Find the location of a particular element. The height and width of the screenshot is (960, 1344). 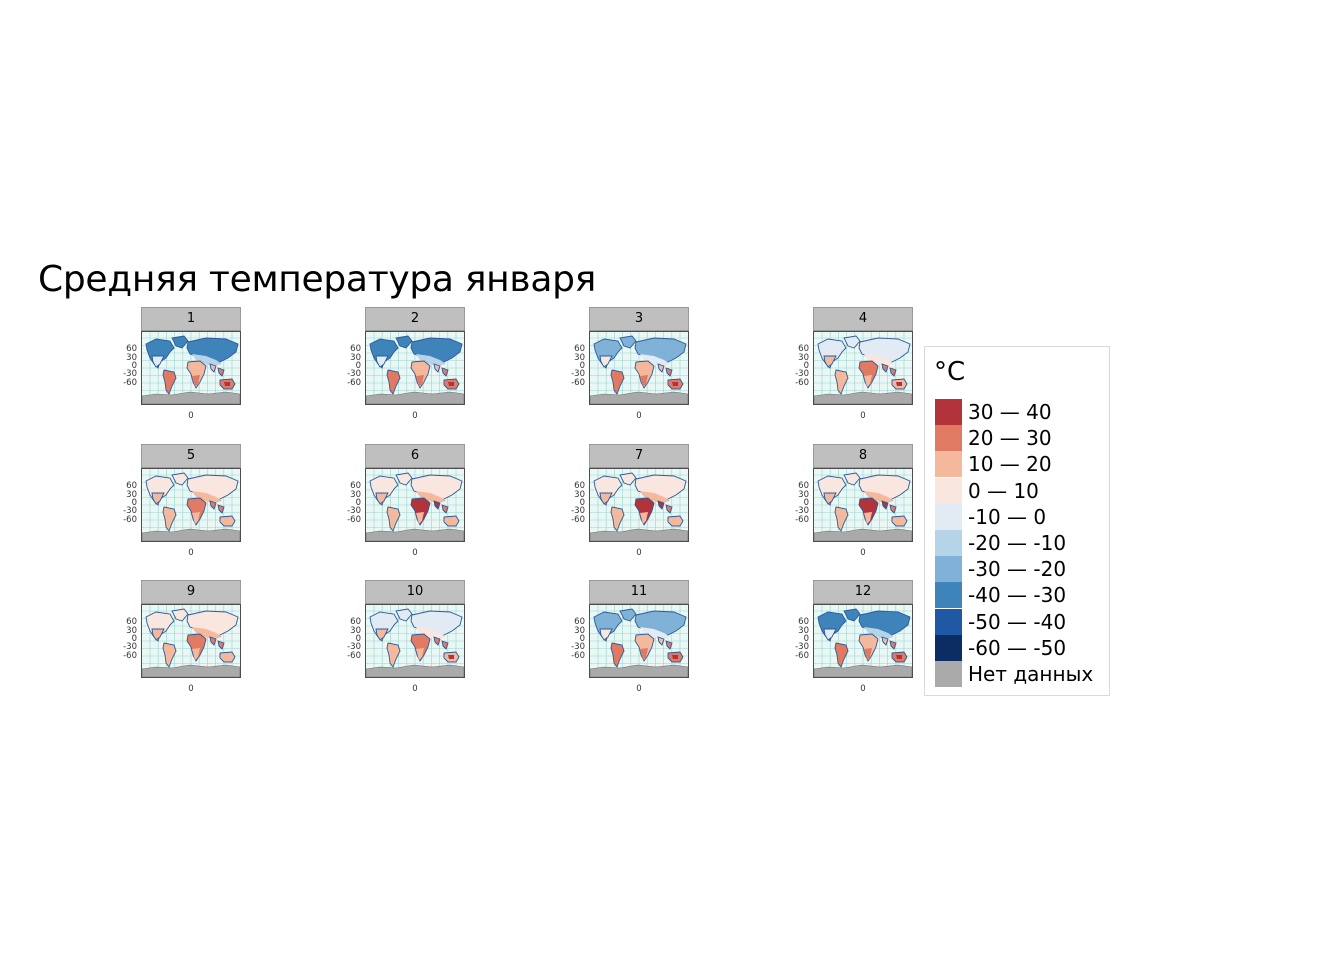

facet-strip-label: 7 is located at coordinates (639, 456).